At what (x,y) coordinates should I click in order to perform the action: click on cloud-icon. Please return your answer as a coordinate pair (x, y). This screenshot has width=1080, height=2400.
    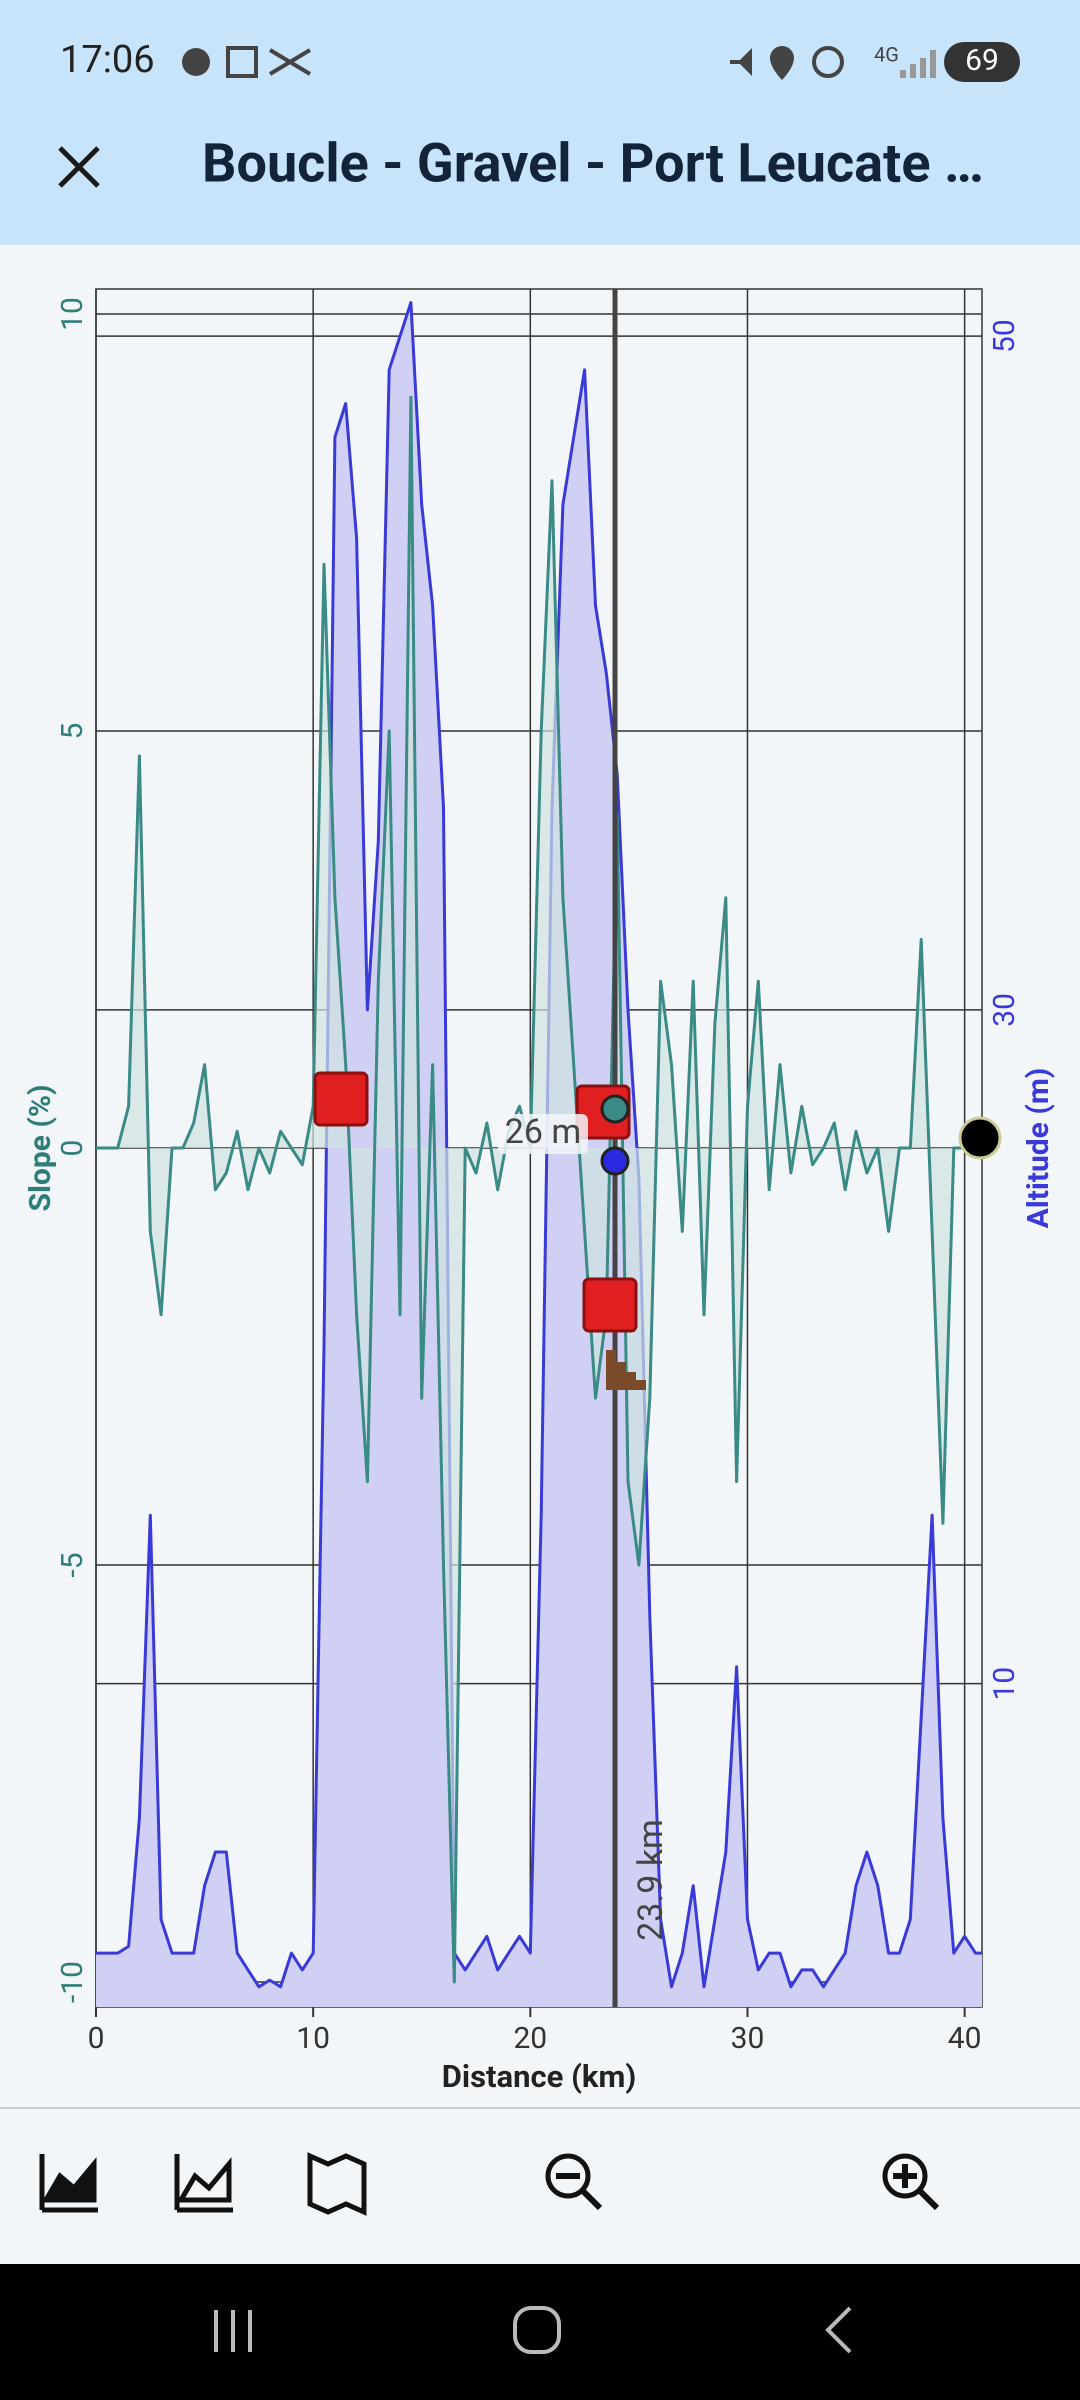
    Looking at the image, I should click on (196, 62).